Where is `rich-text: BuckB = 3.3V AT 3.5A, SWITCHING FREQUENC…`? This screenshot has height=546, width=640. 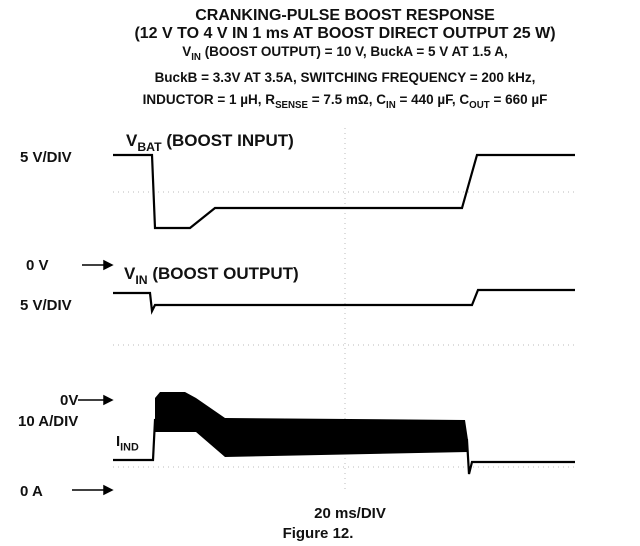 rich-text: BuckB = 3.3V AT 3.5A, SWITCHING FREQUENC… is located at coordinates (345, 77).